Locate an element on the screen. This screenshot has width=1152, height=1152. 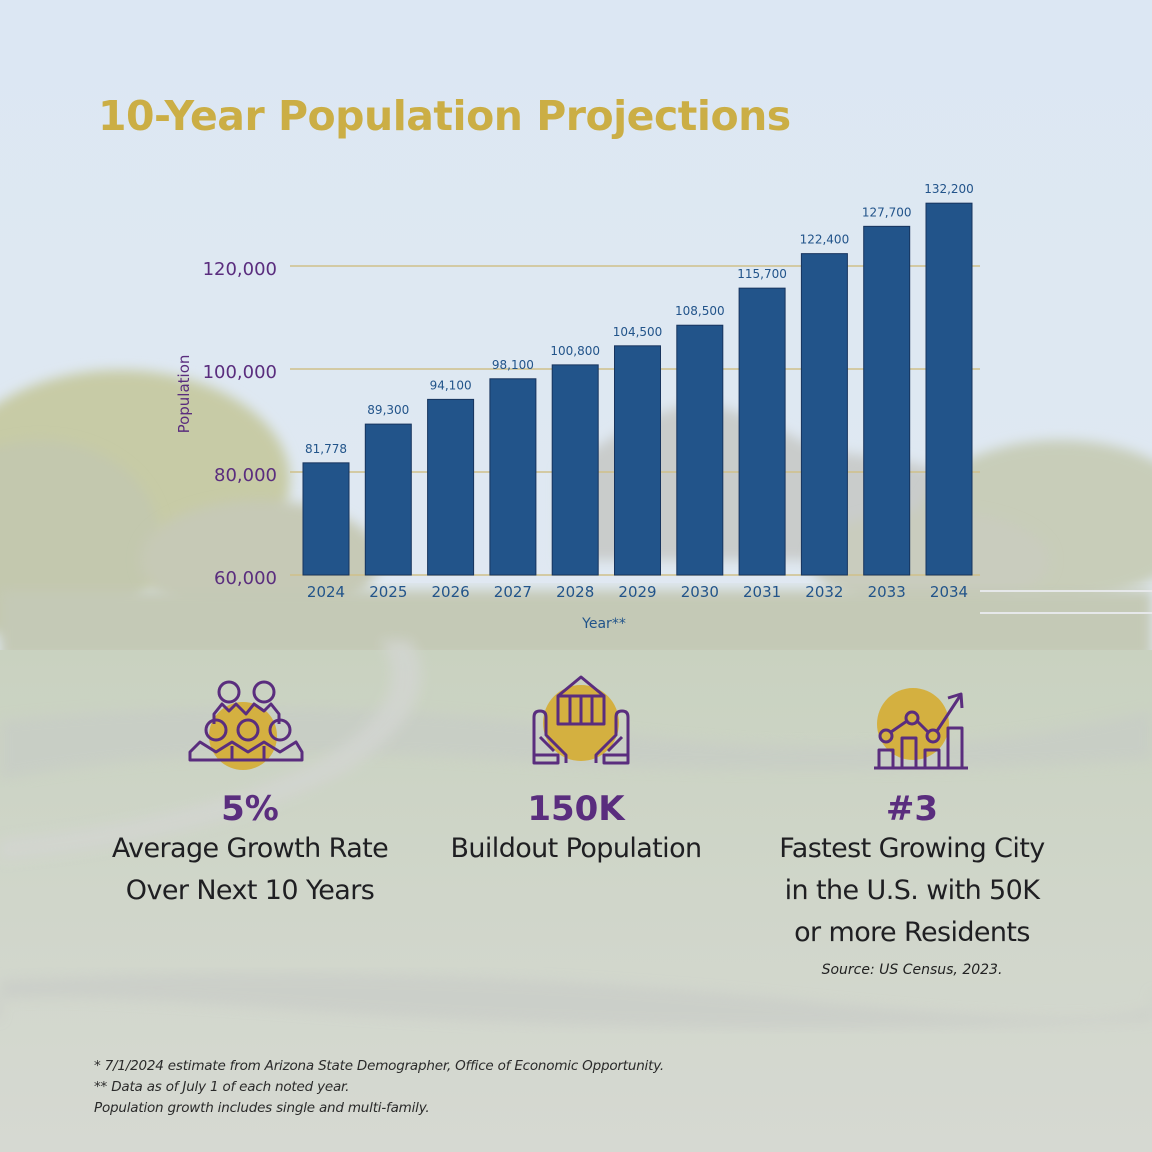
x-tick-label: 2030 is located at coordinates (700, 592).